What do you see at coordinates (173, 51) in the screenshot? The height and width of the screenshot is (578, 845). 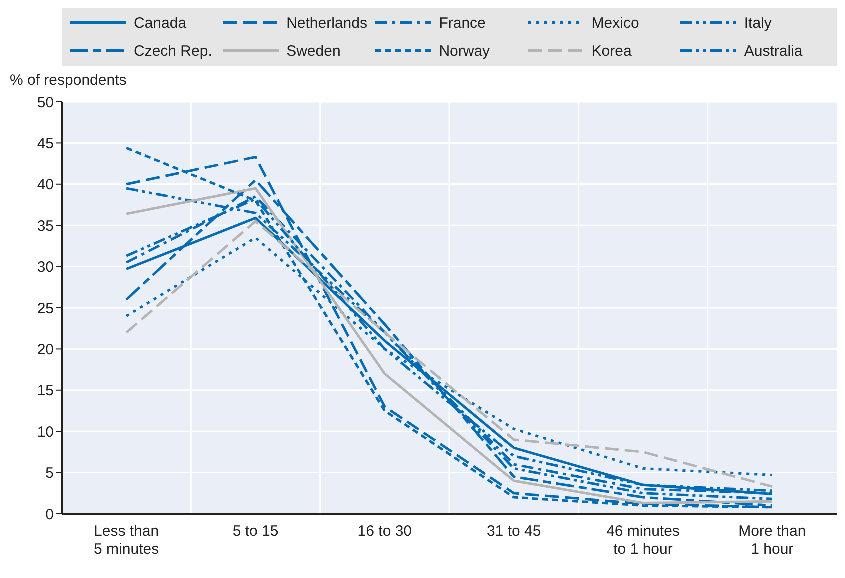 I see `legend-label: Czech Rep.` at bounding box center [173, 51].